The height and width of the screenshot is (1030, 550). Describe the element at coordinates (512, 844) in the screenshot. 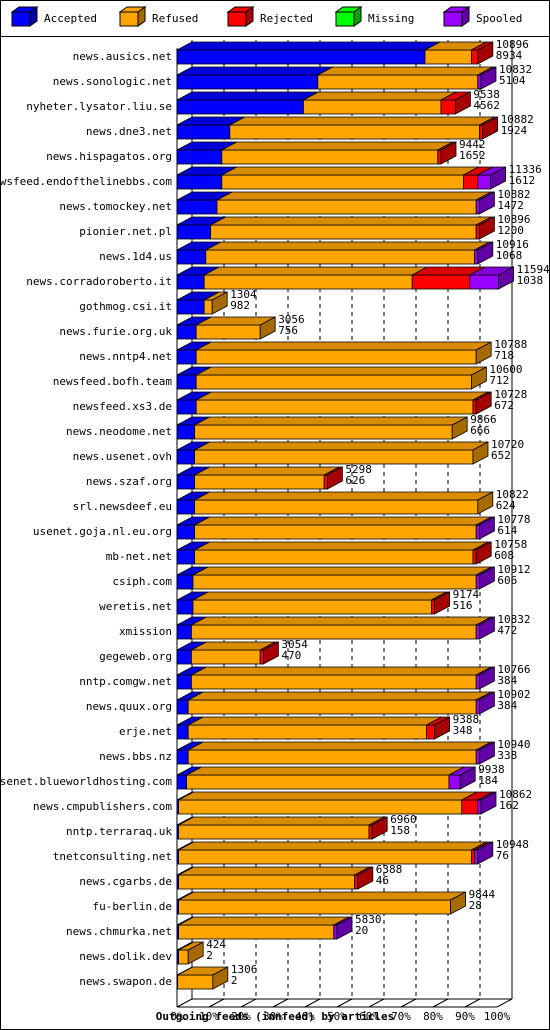

I see `value-label-top: 10948` at that location.